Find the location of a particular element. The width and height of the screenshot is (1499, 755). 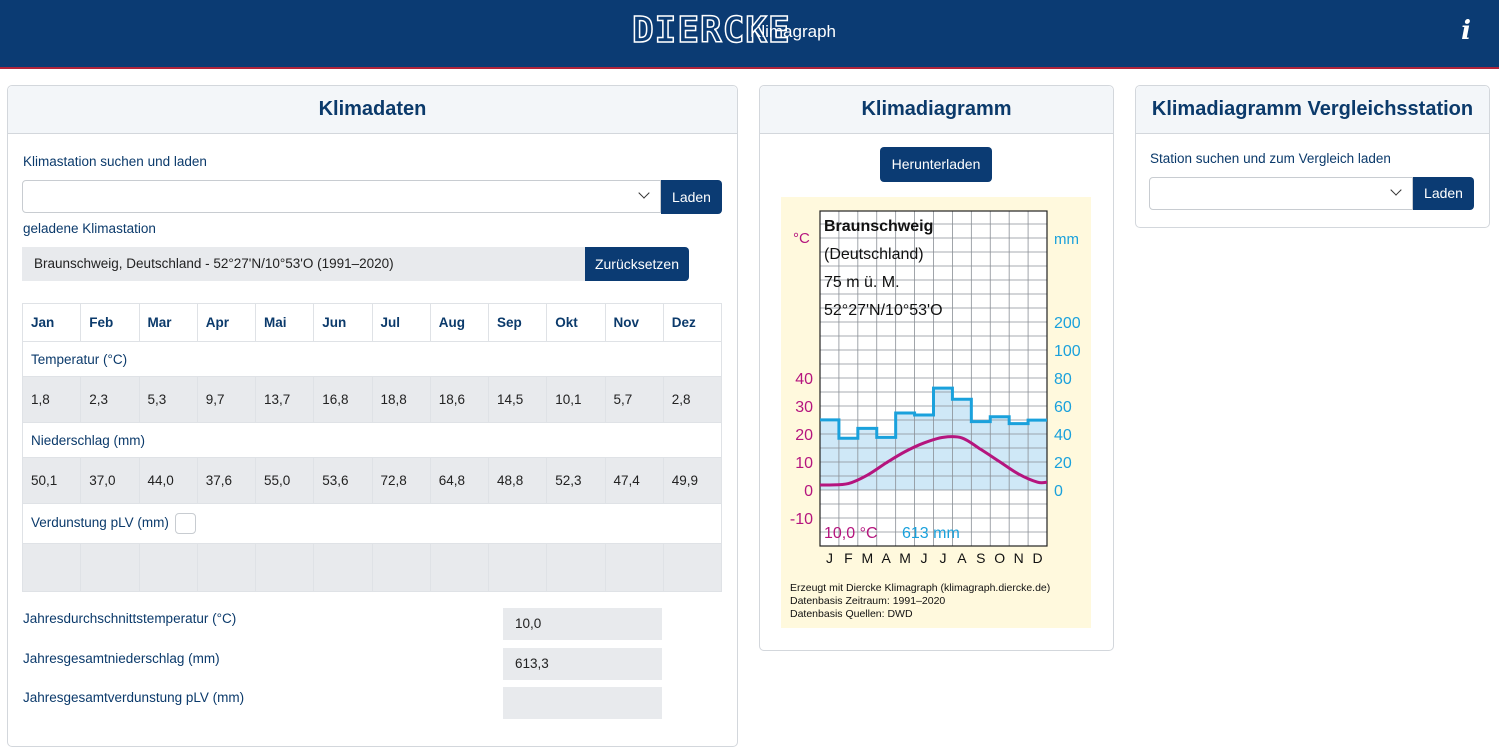

precipitation-cell: 50,1 is located at coordinates (51, 480).